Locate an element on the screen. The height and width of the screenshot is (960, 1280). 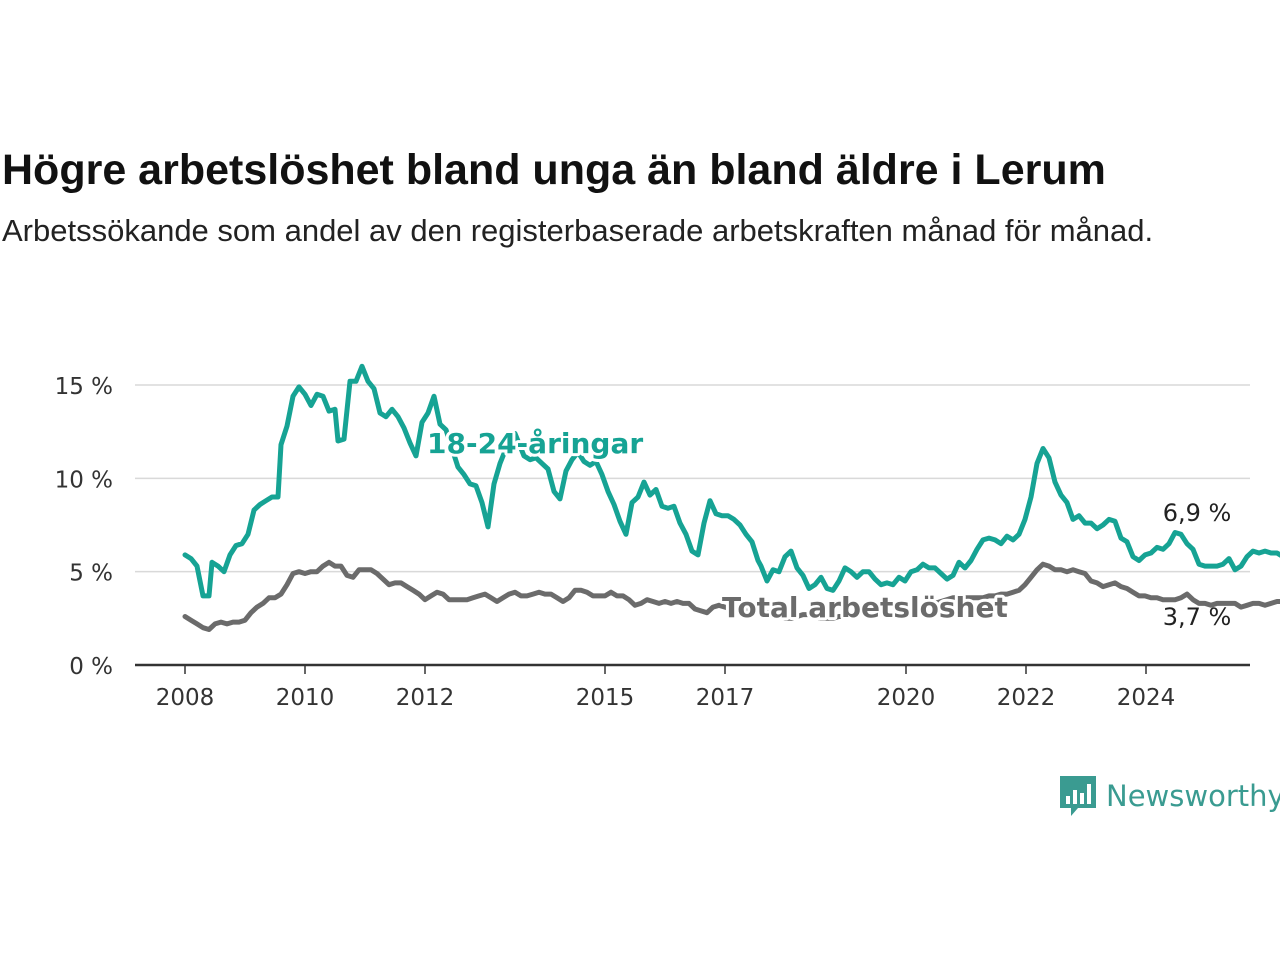
series-label-total: Total arbetslöshet is located at coordinates (865, 607).